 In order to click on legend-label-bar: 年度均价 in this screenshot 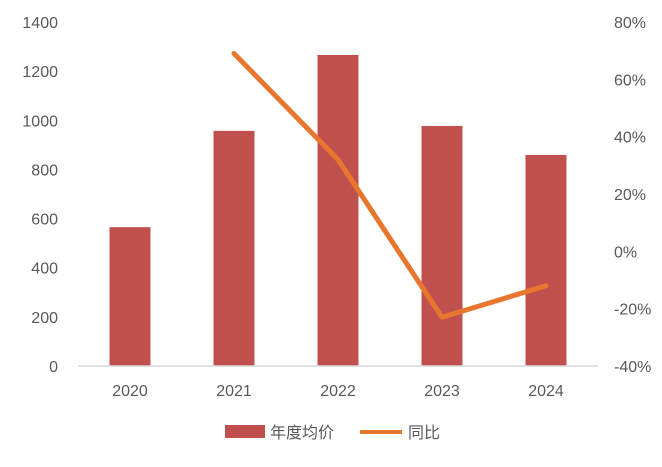, I will do `click(302, 433)`.